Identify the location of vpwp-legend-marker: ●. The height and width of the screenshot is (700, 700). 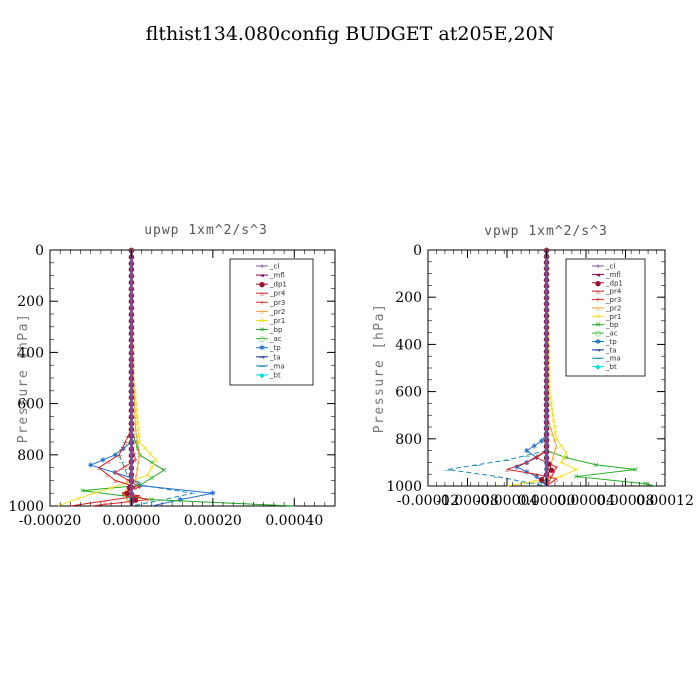
(598, 283).